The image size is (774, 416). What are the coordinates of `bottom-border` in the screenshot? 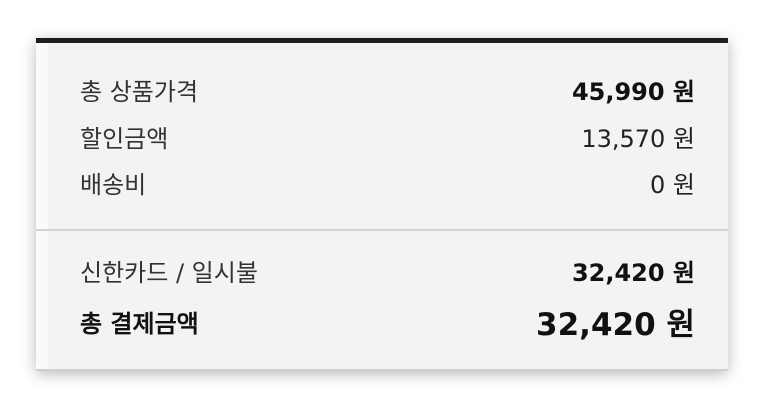 It's located at (382, 370).